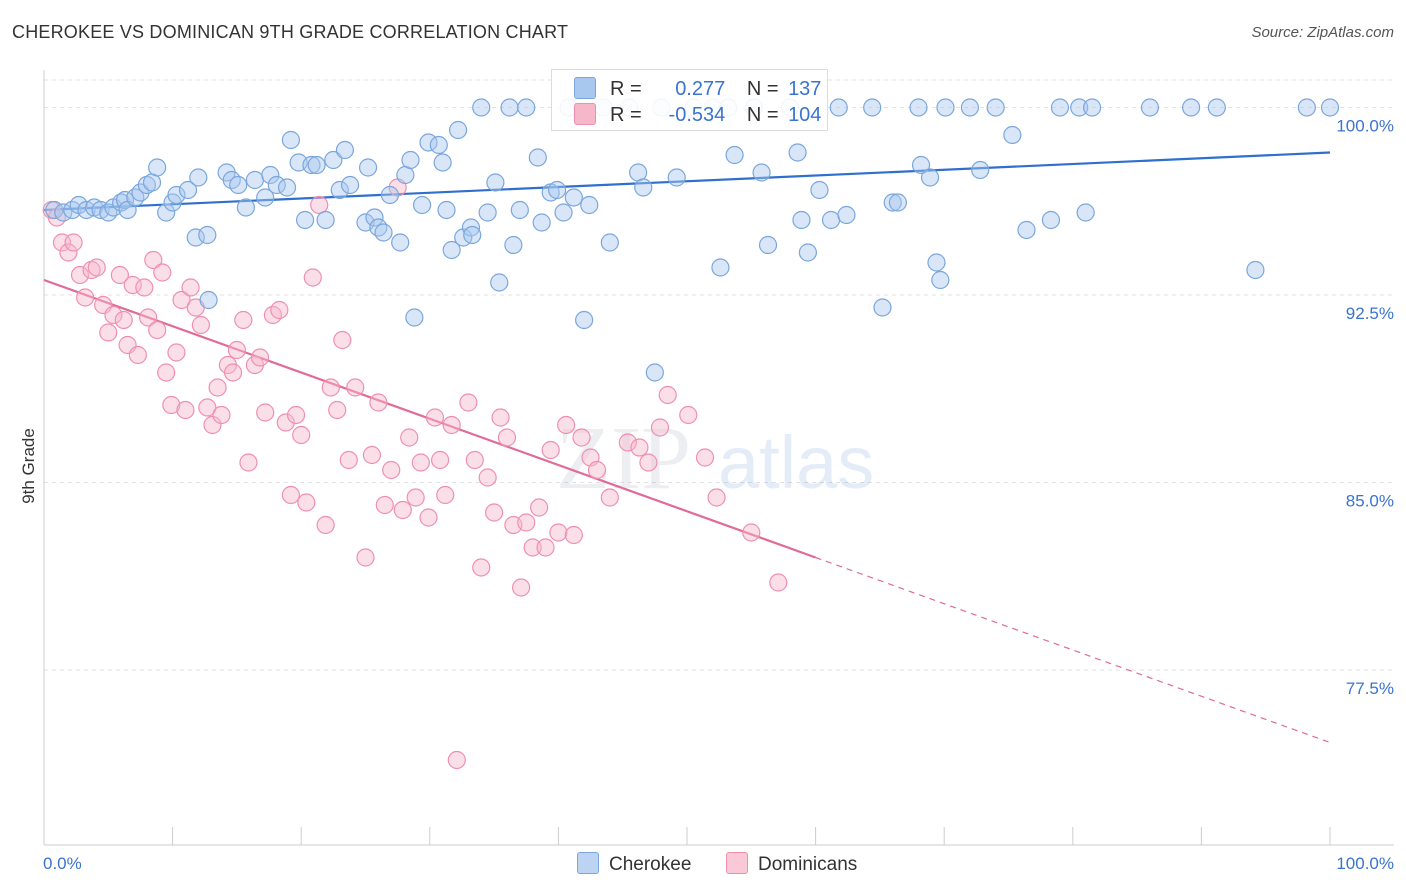  I want to click on dominican-swatch, so click(585, 114).